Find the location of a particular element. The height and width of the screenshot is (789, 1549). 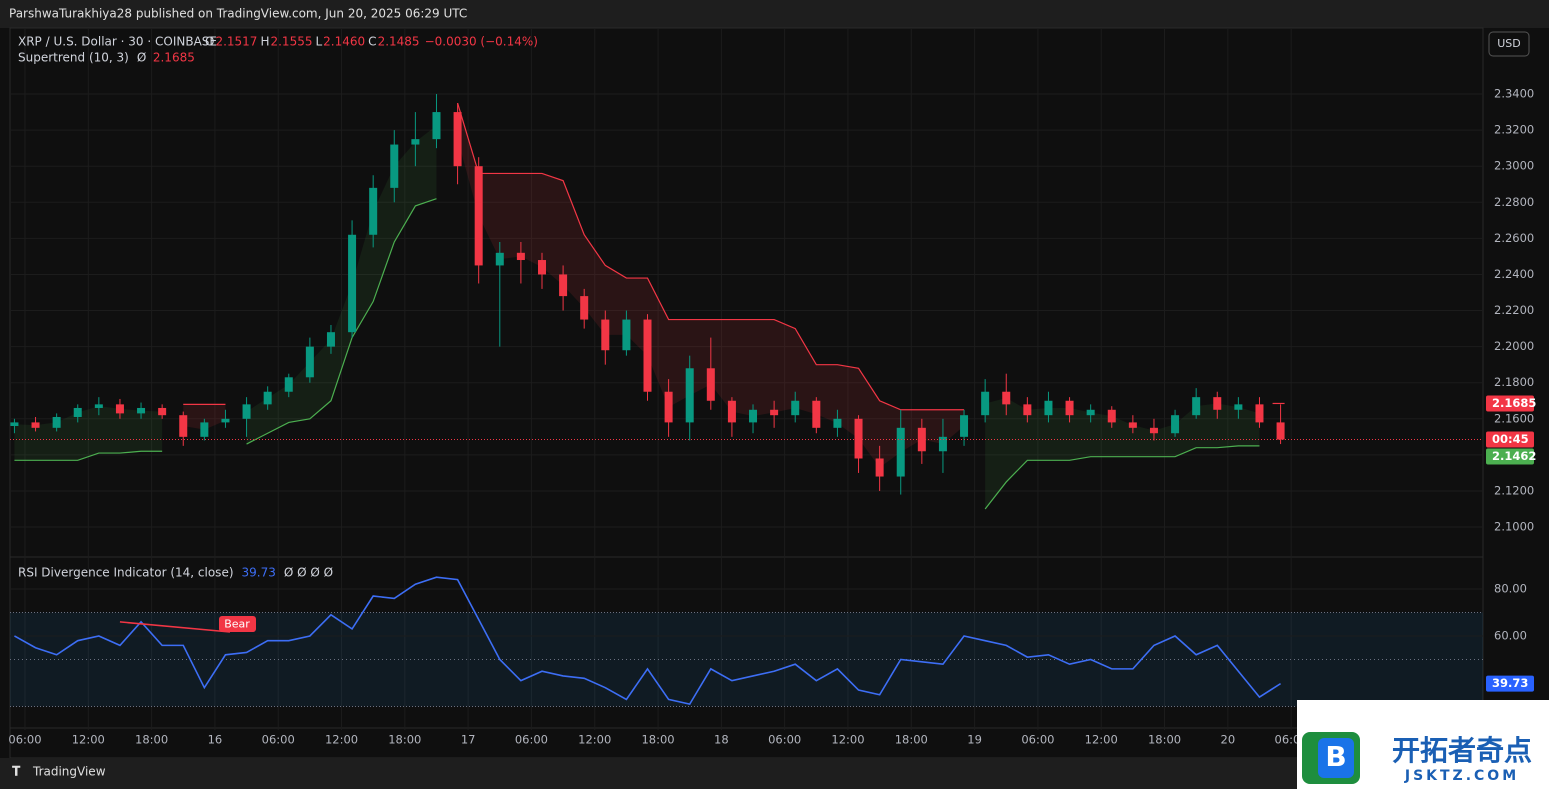

countdown-box is located at coordinates (1510, 439).